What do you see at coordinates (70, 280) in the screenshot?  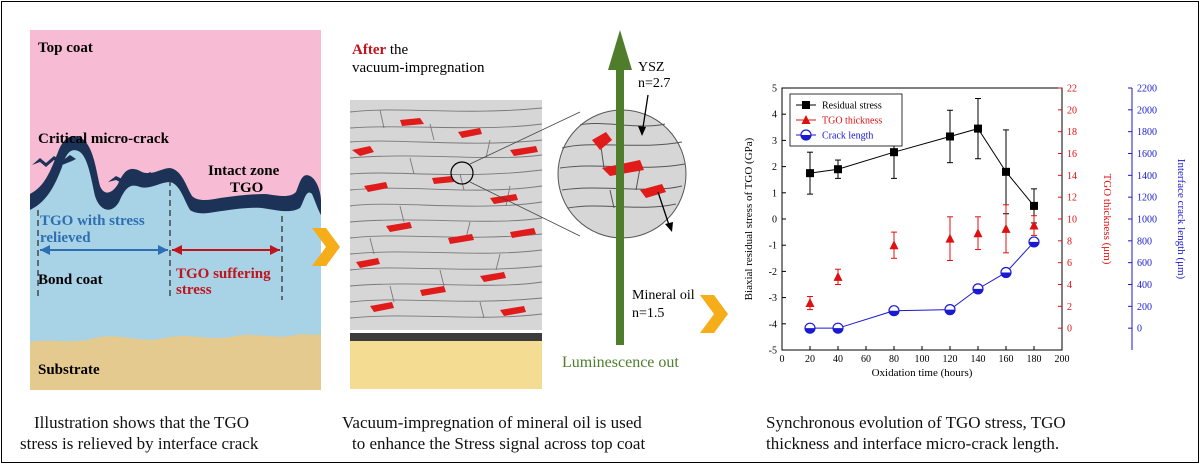 I see `label-bond-coat: Bond coat` at bounding box center [70, 280].